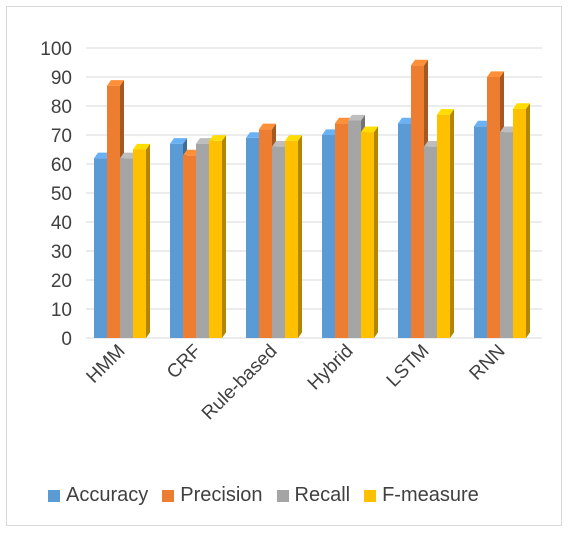 The width and height of the screenshot is (569, 534). Describe the element at coordinates (61, 165) in the screenshot. I see `y-tick-label: 60` at that location.